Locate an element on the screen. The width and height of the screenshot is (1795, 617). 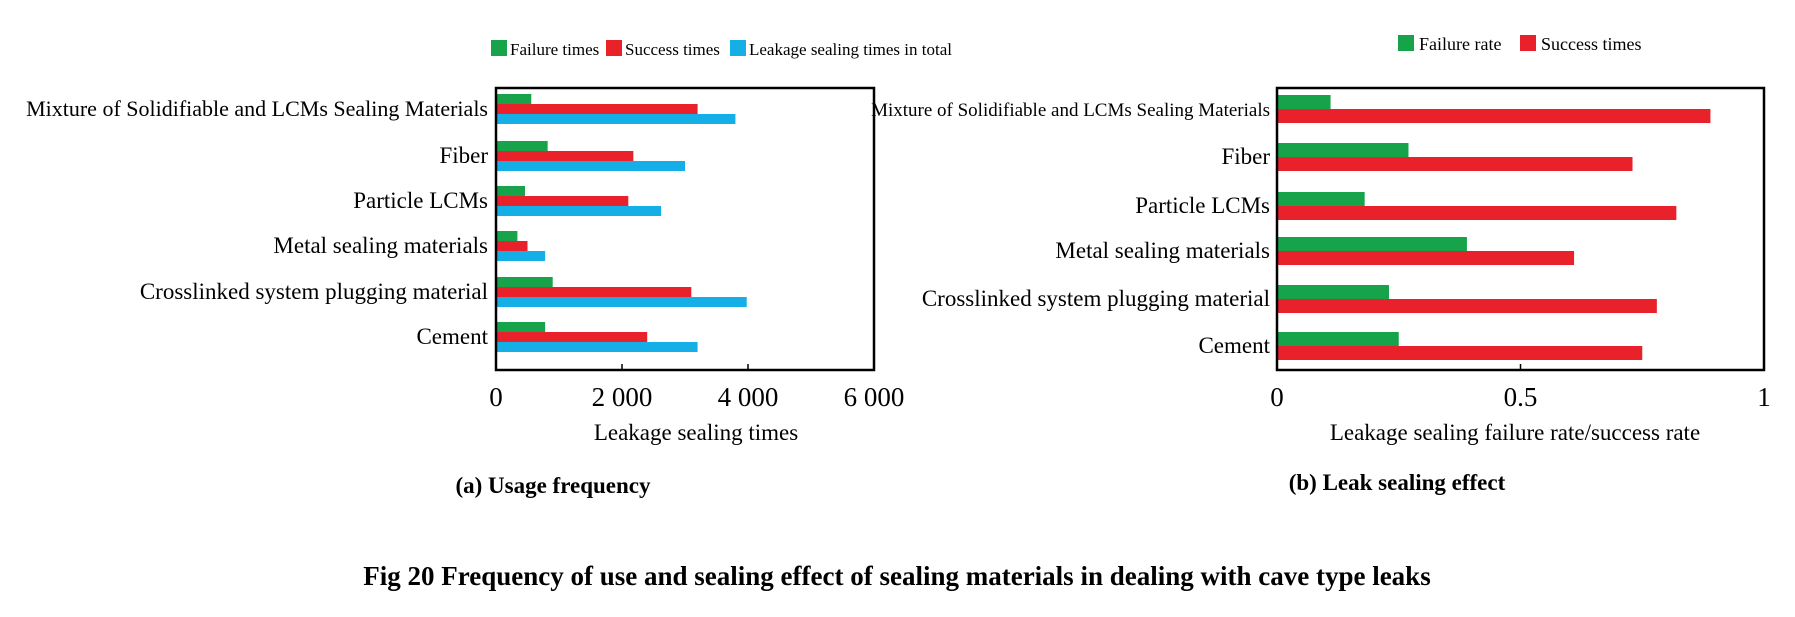
x-tick-label-3: 6 000 is located at coordinates (874, 397).